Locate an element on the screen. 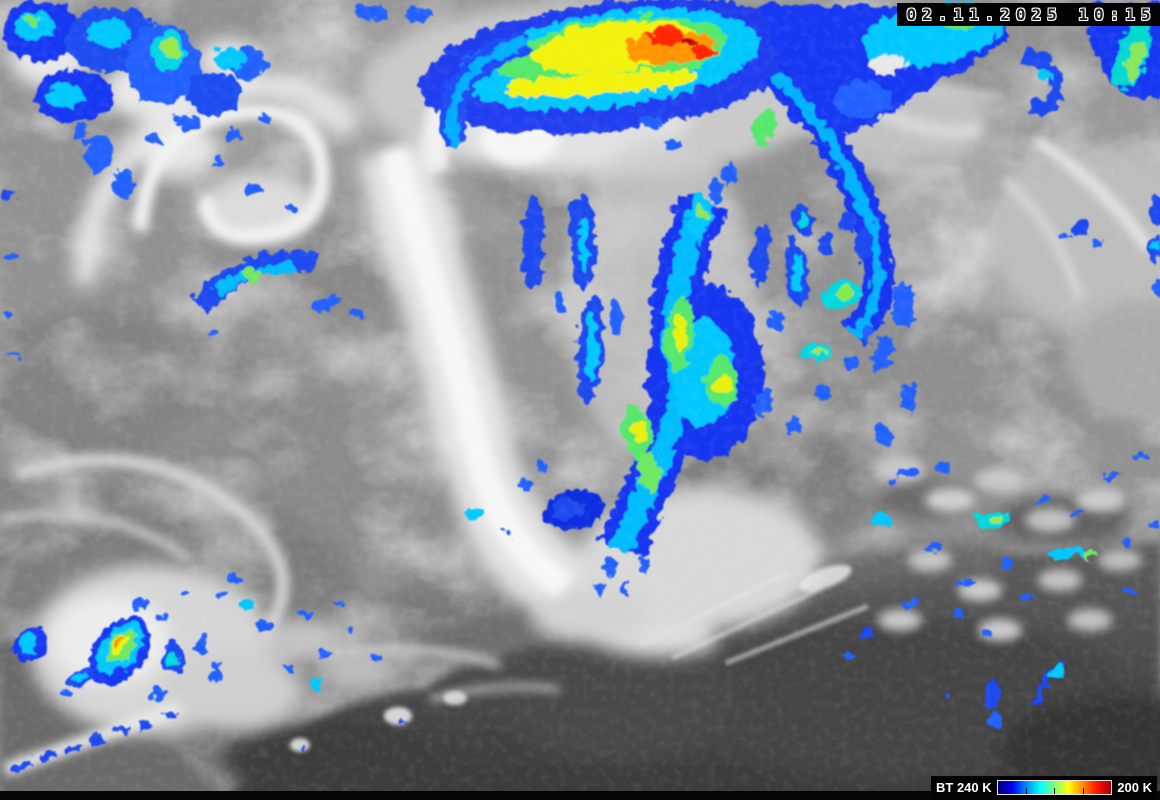 Image resolution: width=1160 pixels, height=800 pixels. colorbar-gradient is located at coordinates (1054, 787).